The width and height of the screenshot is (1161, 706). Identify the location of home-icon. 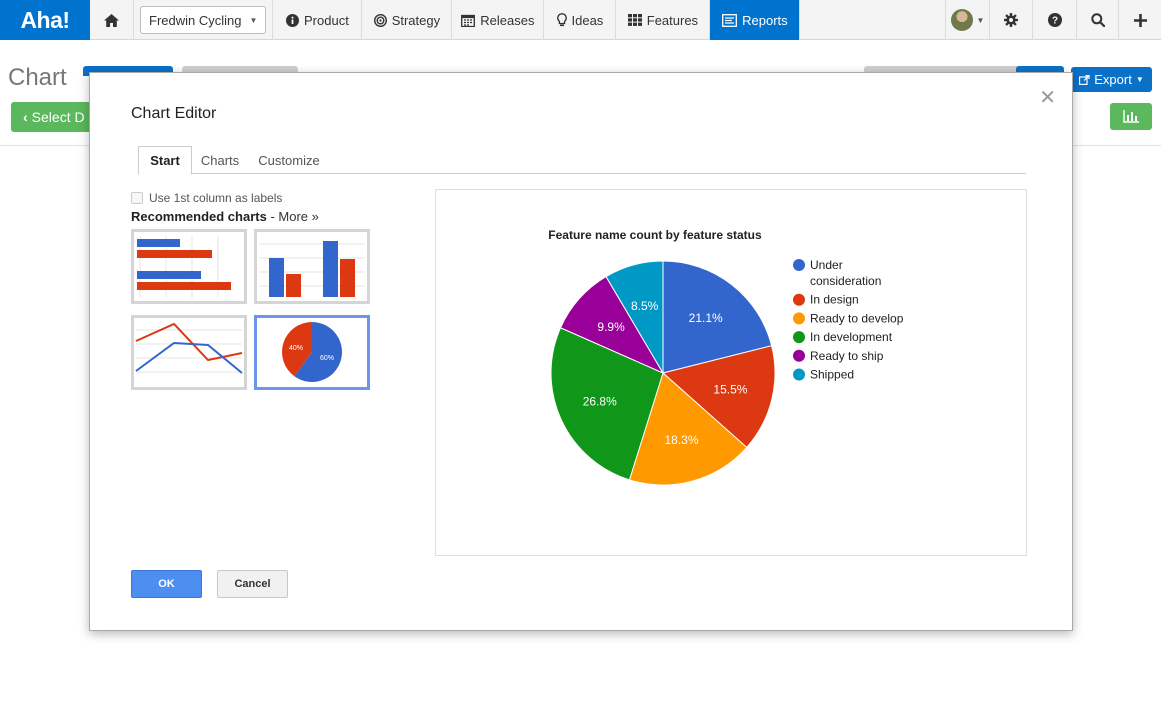
(111, 20).